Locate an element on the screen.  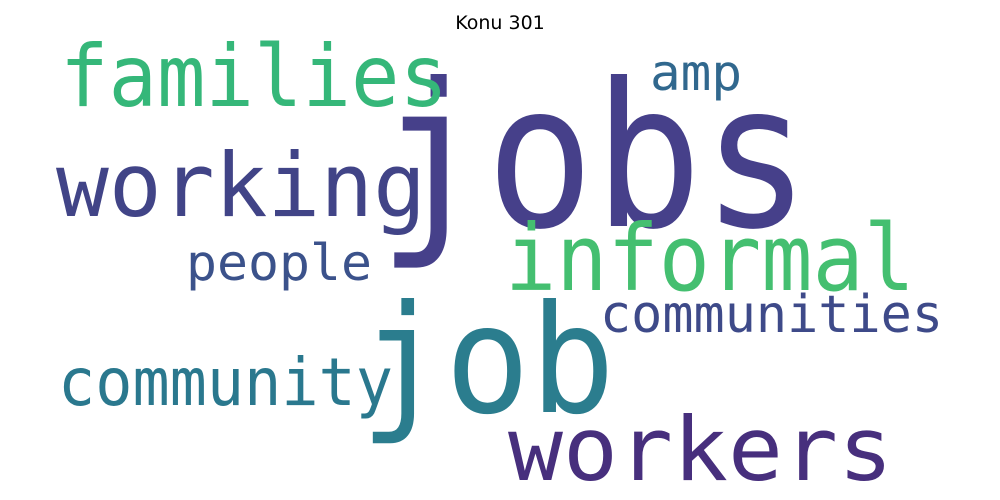
word-workers: workers is located at coordinates (700, 449).